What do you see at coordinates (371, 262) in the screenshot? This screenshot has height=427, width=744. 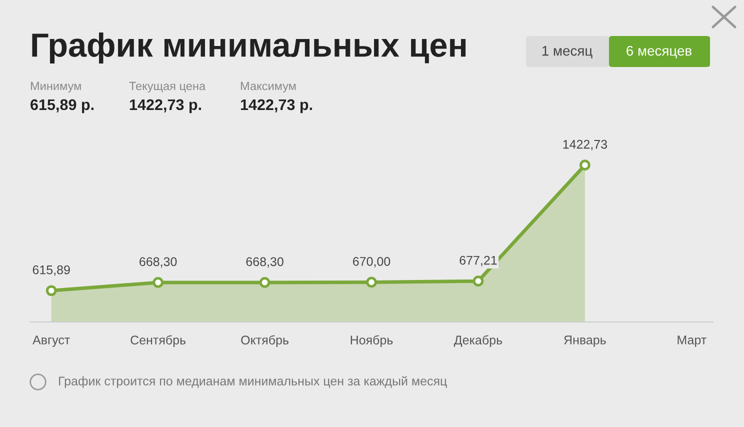 I see `data-label: 670,00` at bounding box center [371, 262].